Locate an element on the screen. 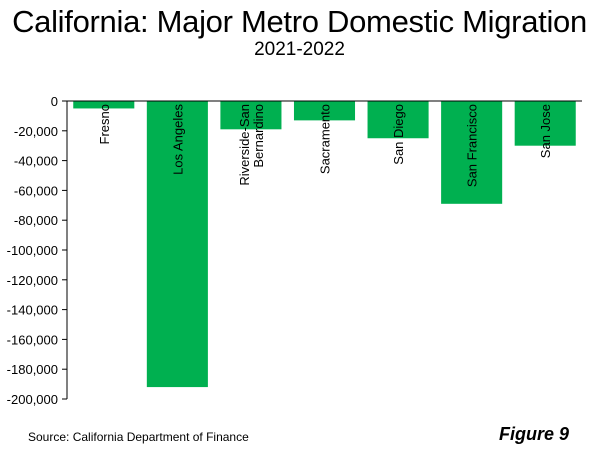 This screenshot has height=449, width=599. x-tick-label: Sacramento is located at coordinates (325, 139).